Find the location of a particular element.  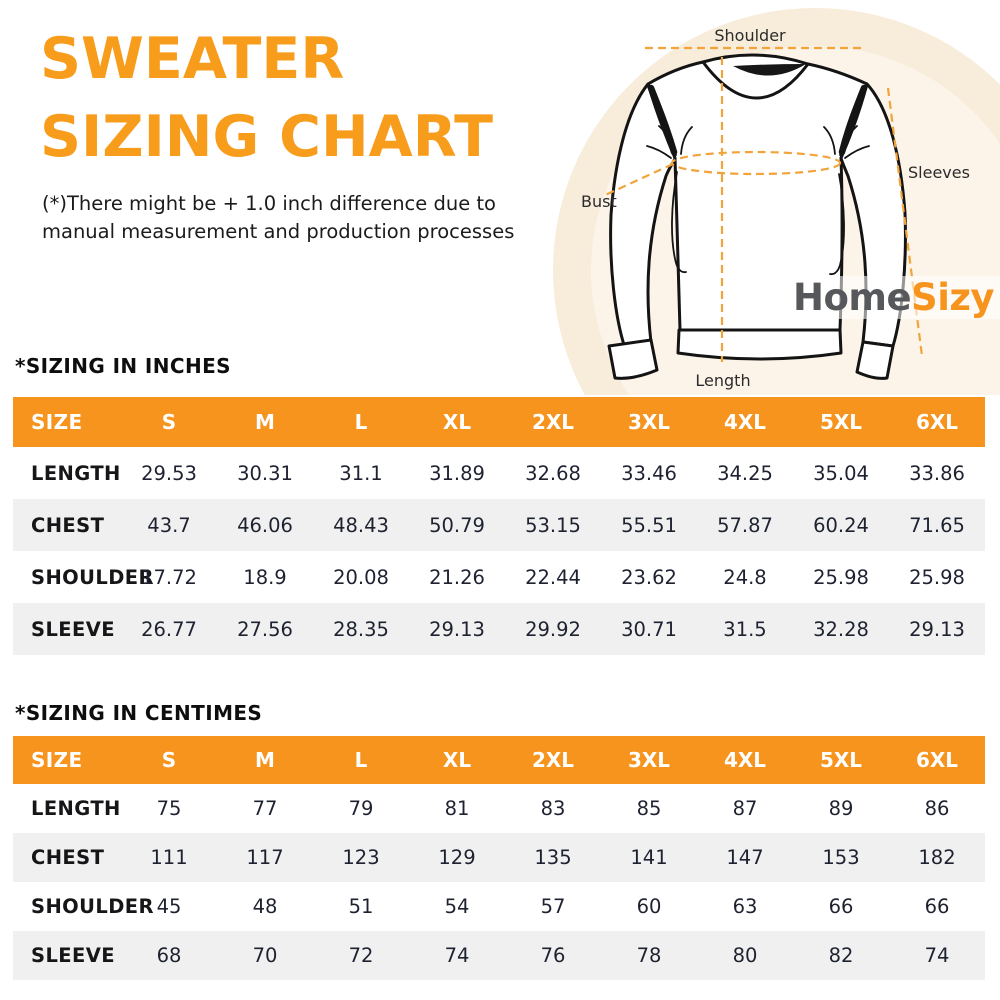

size-value: 27.56 is located at coordinates (265, 629).